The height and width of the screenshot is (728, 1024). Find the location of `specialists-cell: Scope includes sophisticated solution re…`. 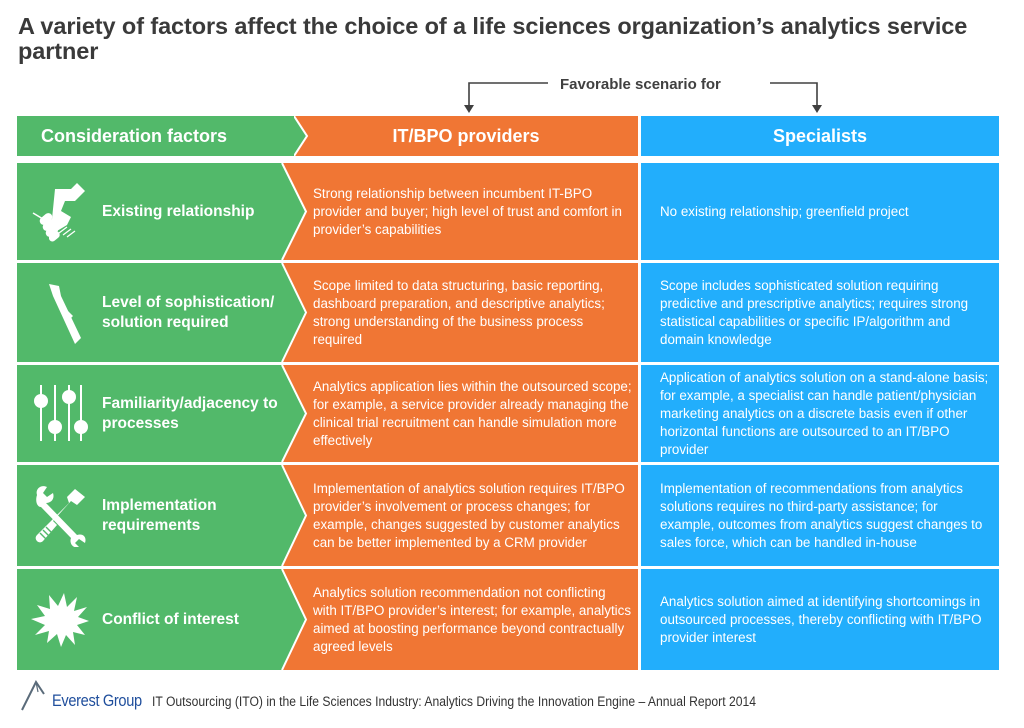

specialists-cell: Scope includes sophisticated solution re… is located at coordinates (820, 312).